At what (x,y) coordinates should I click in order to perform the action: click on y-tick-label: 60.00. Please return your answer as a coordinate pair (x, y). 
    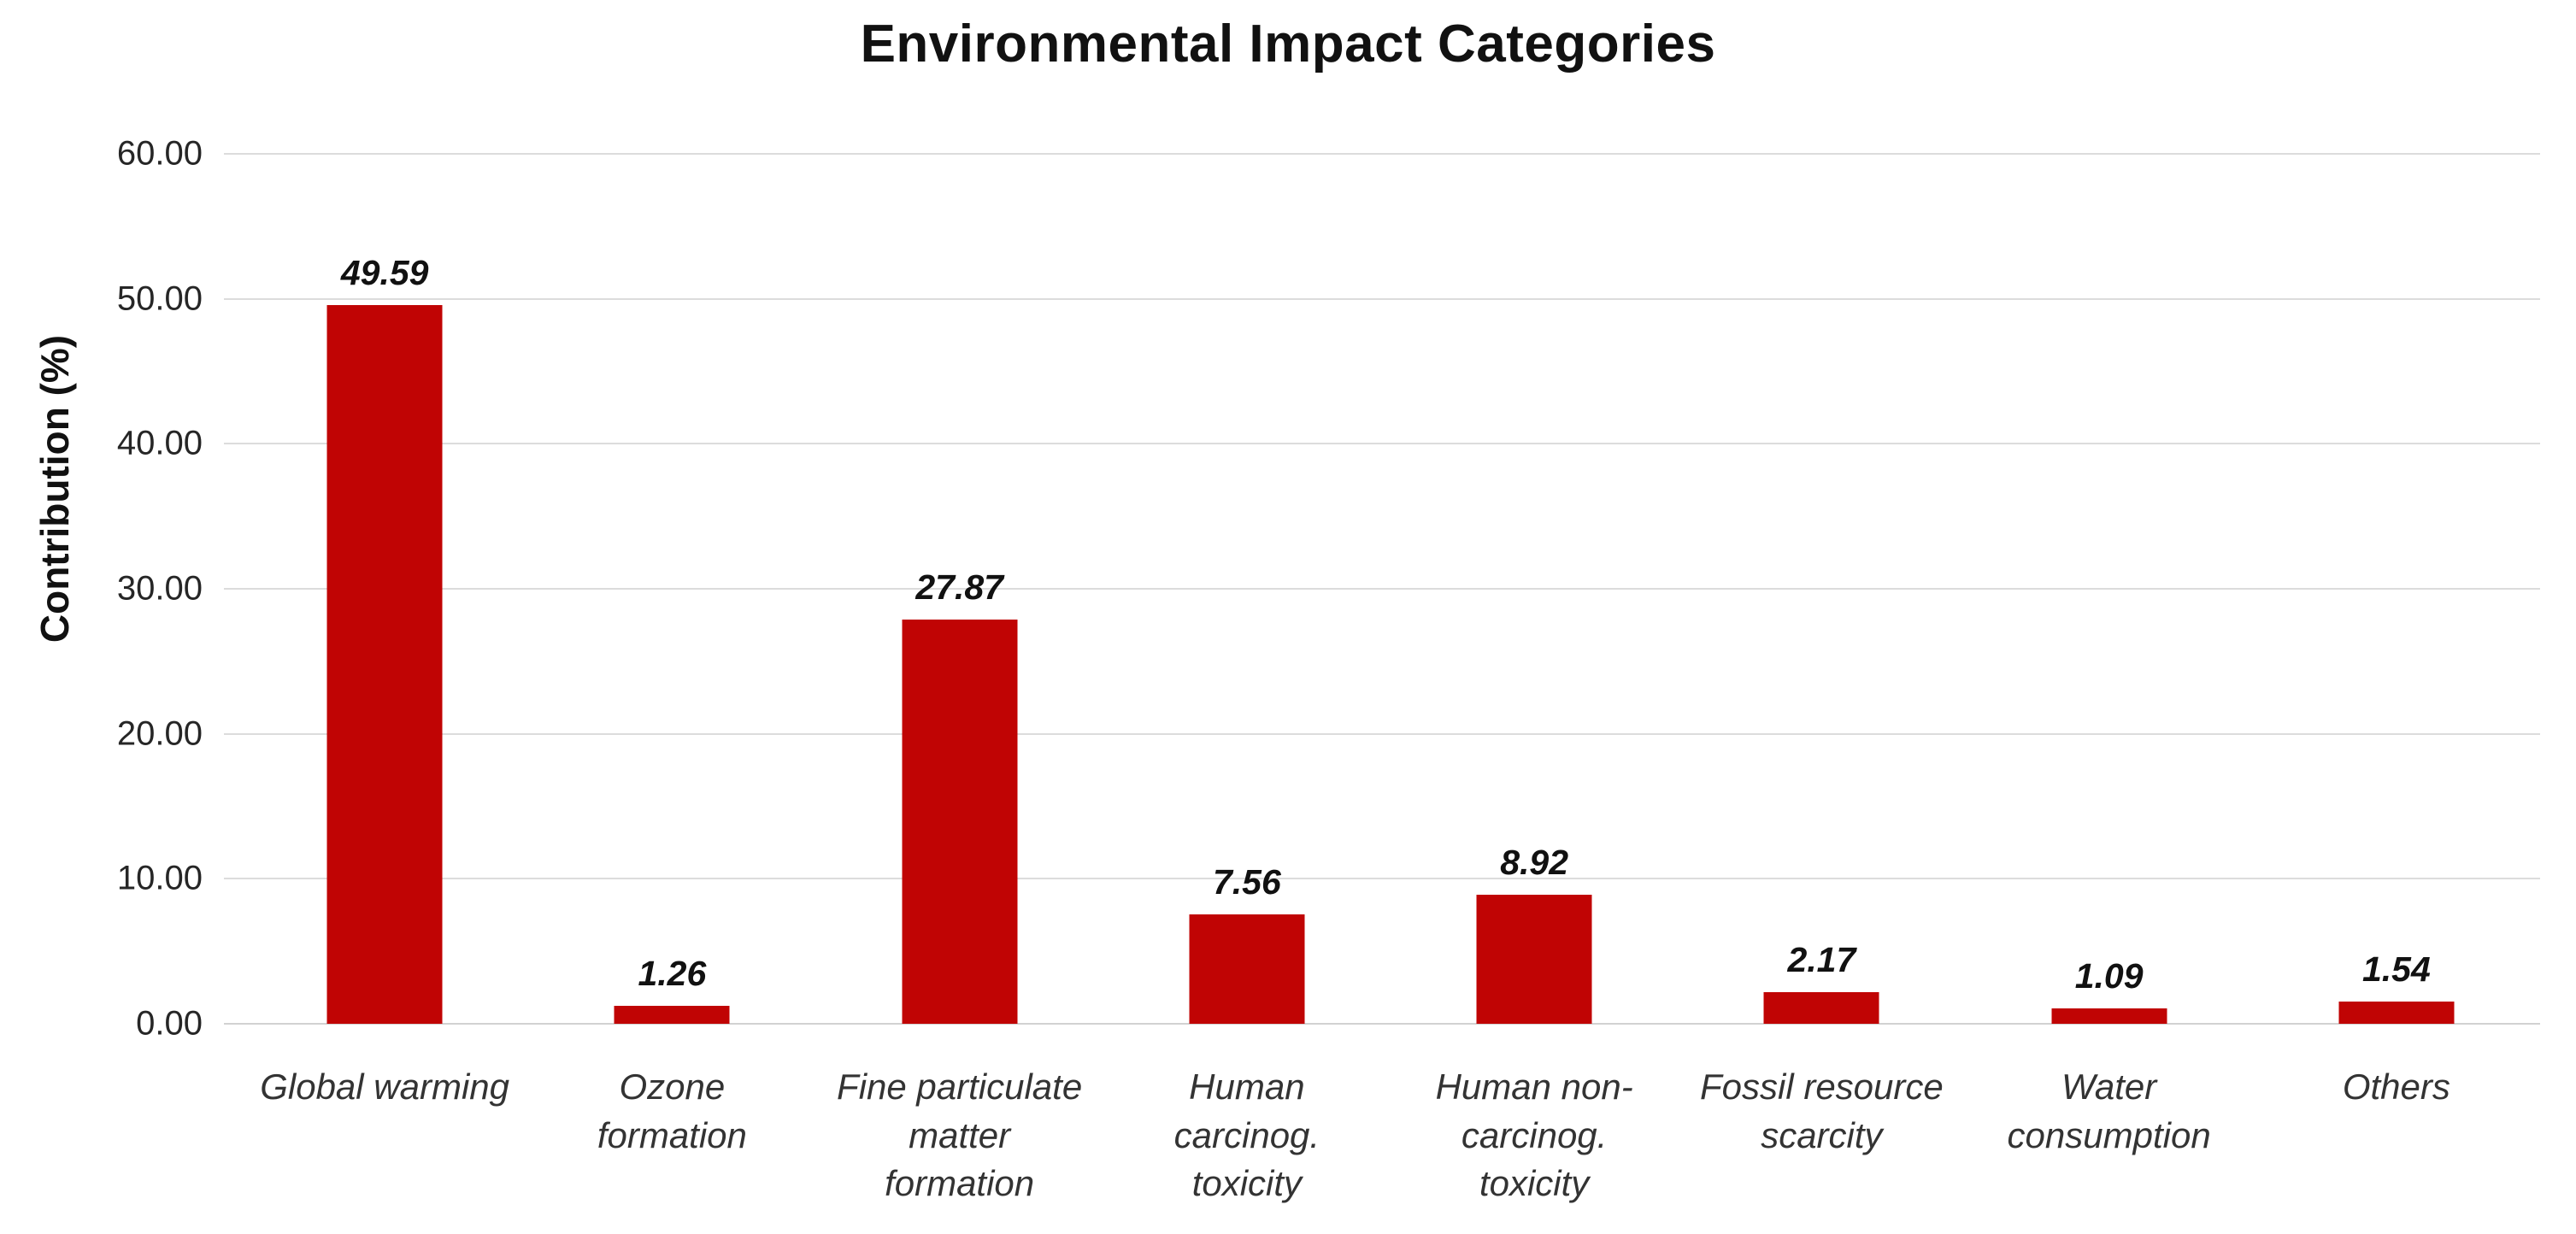
    Looking at the image, I should click on (159, 153).